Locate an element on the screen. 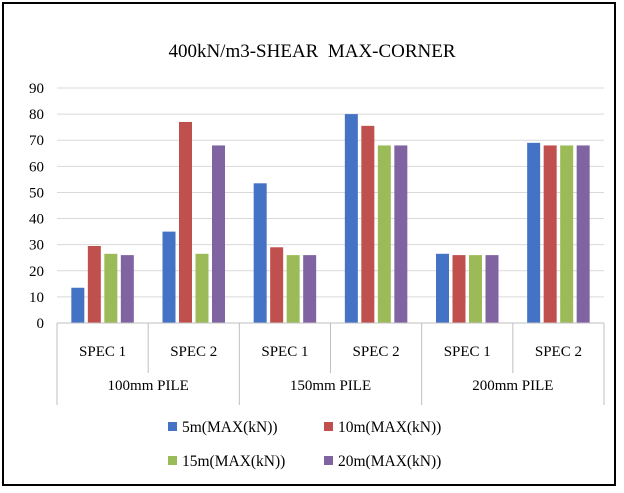 Image resolution: width=624 pixels, height=493 pixels. y-tick-label: 30 is located at coordinates (36, 246).